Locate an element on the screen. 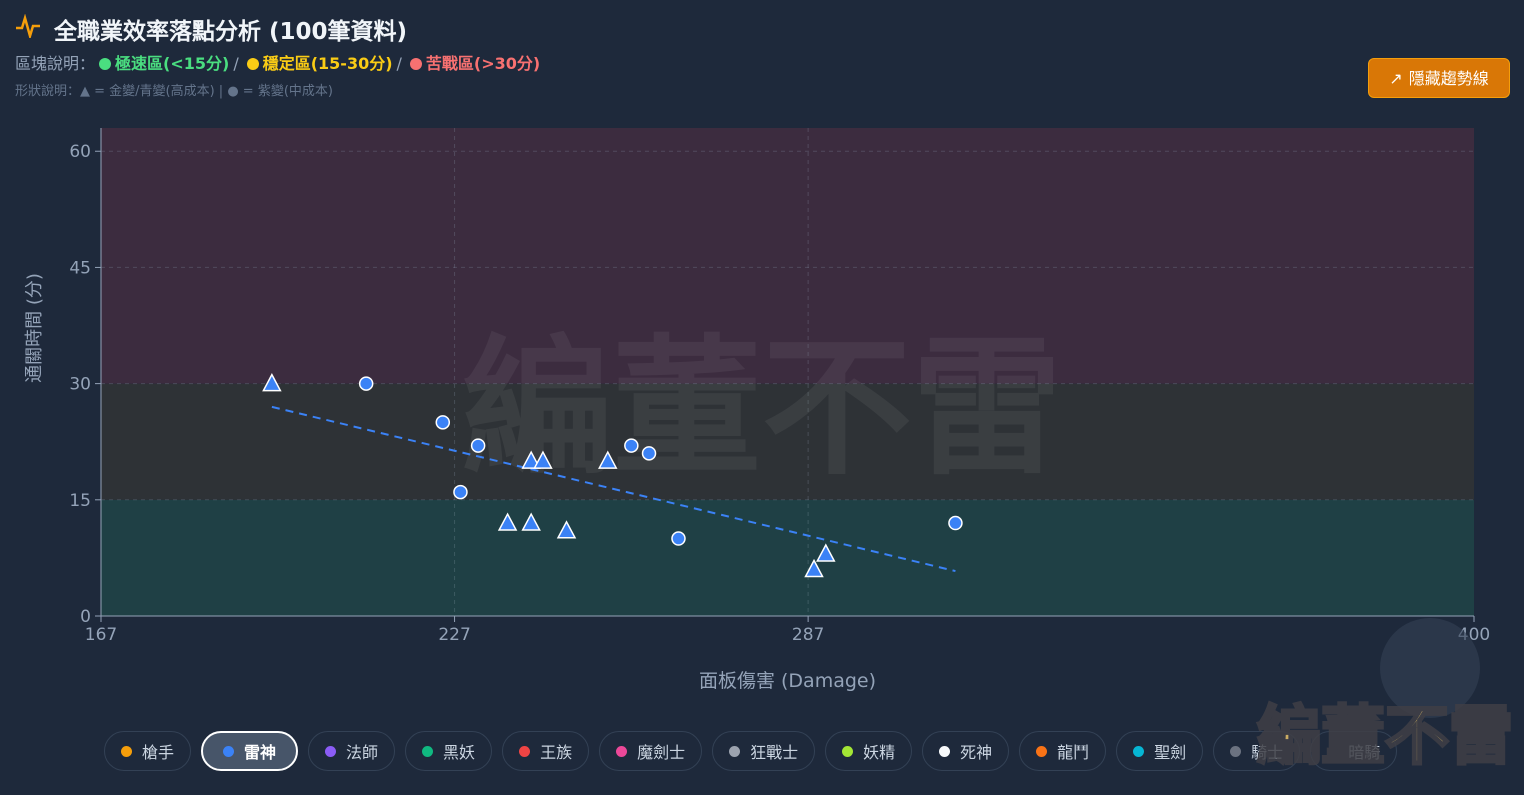 The image size is (1524, 795). watermark: 編董不雷 is located at coordinates (762, 409).